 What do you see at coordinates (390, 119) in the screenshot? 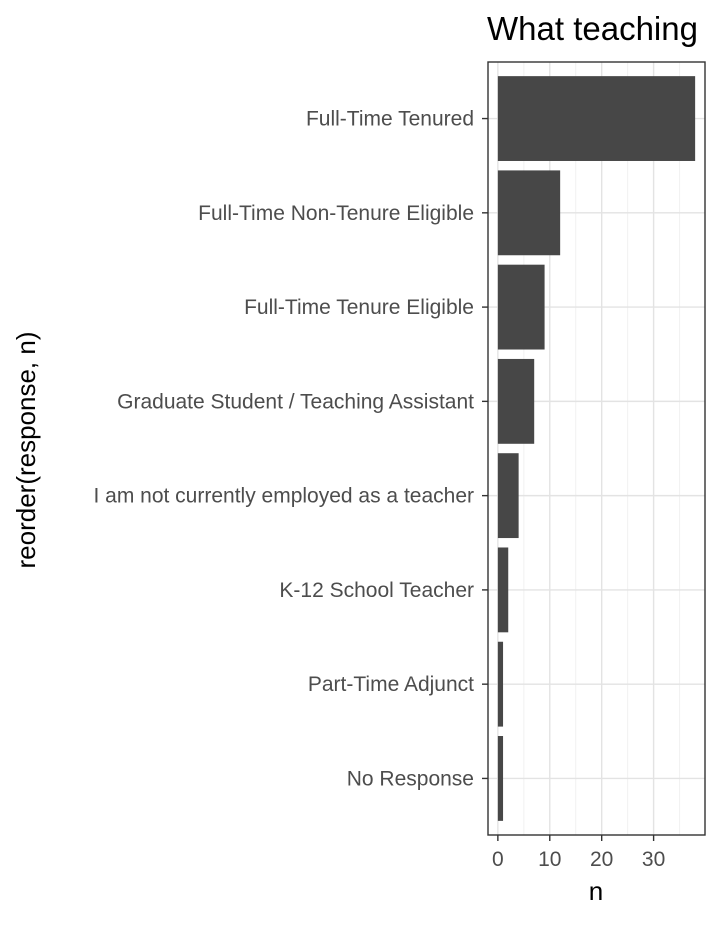
I see `y-tick-label: Full-Time Tenured` at bounding box center [390, 119].